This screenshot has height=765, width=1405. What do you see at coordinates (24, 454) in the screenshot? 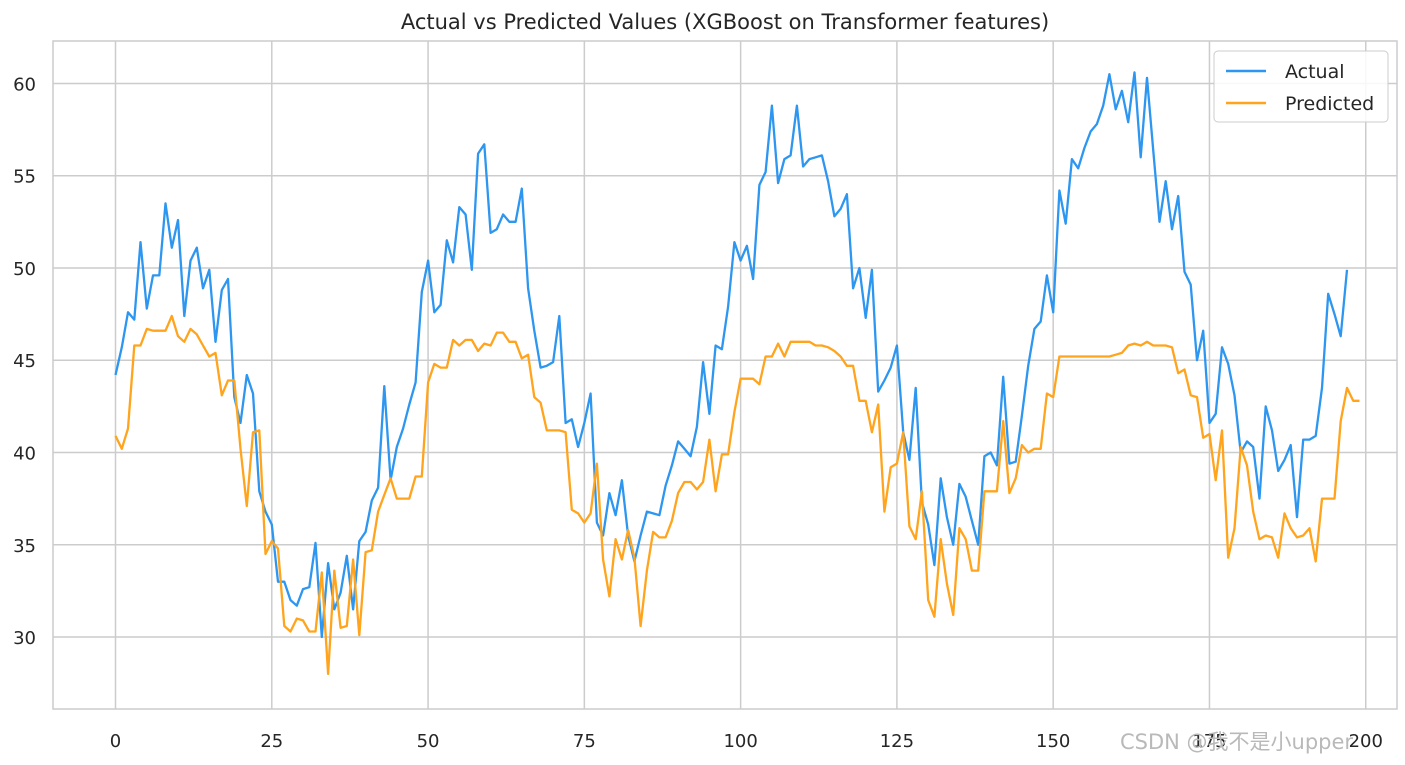
I see `y-tick-label: 40` at bounding box center [24, 454].